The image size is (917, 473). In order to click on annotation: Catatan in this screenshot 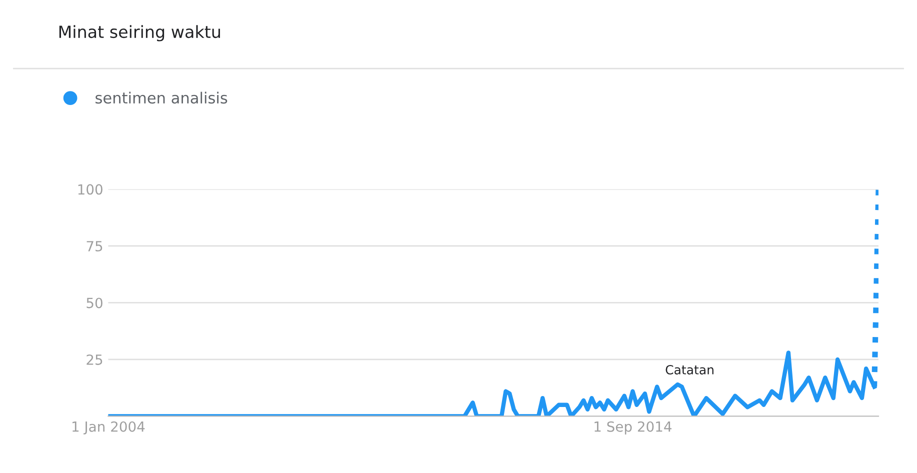, I will do `click(690, 369)`.